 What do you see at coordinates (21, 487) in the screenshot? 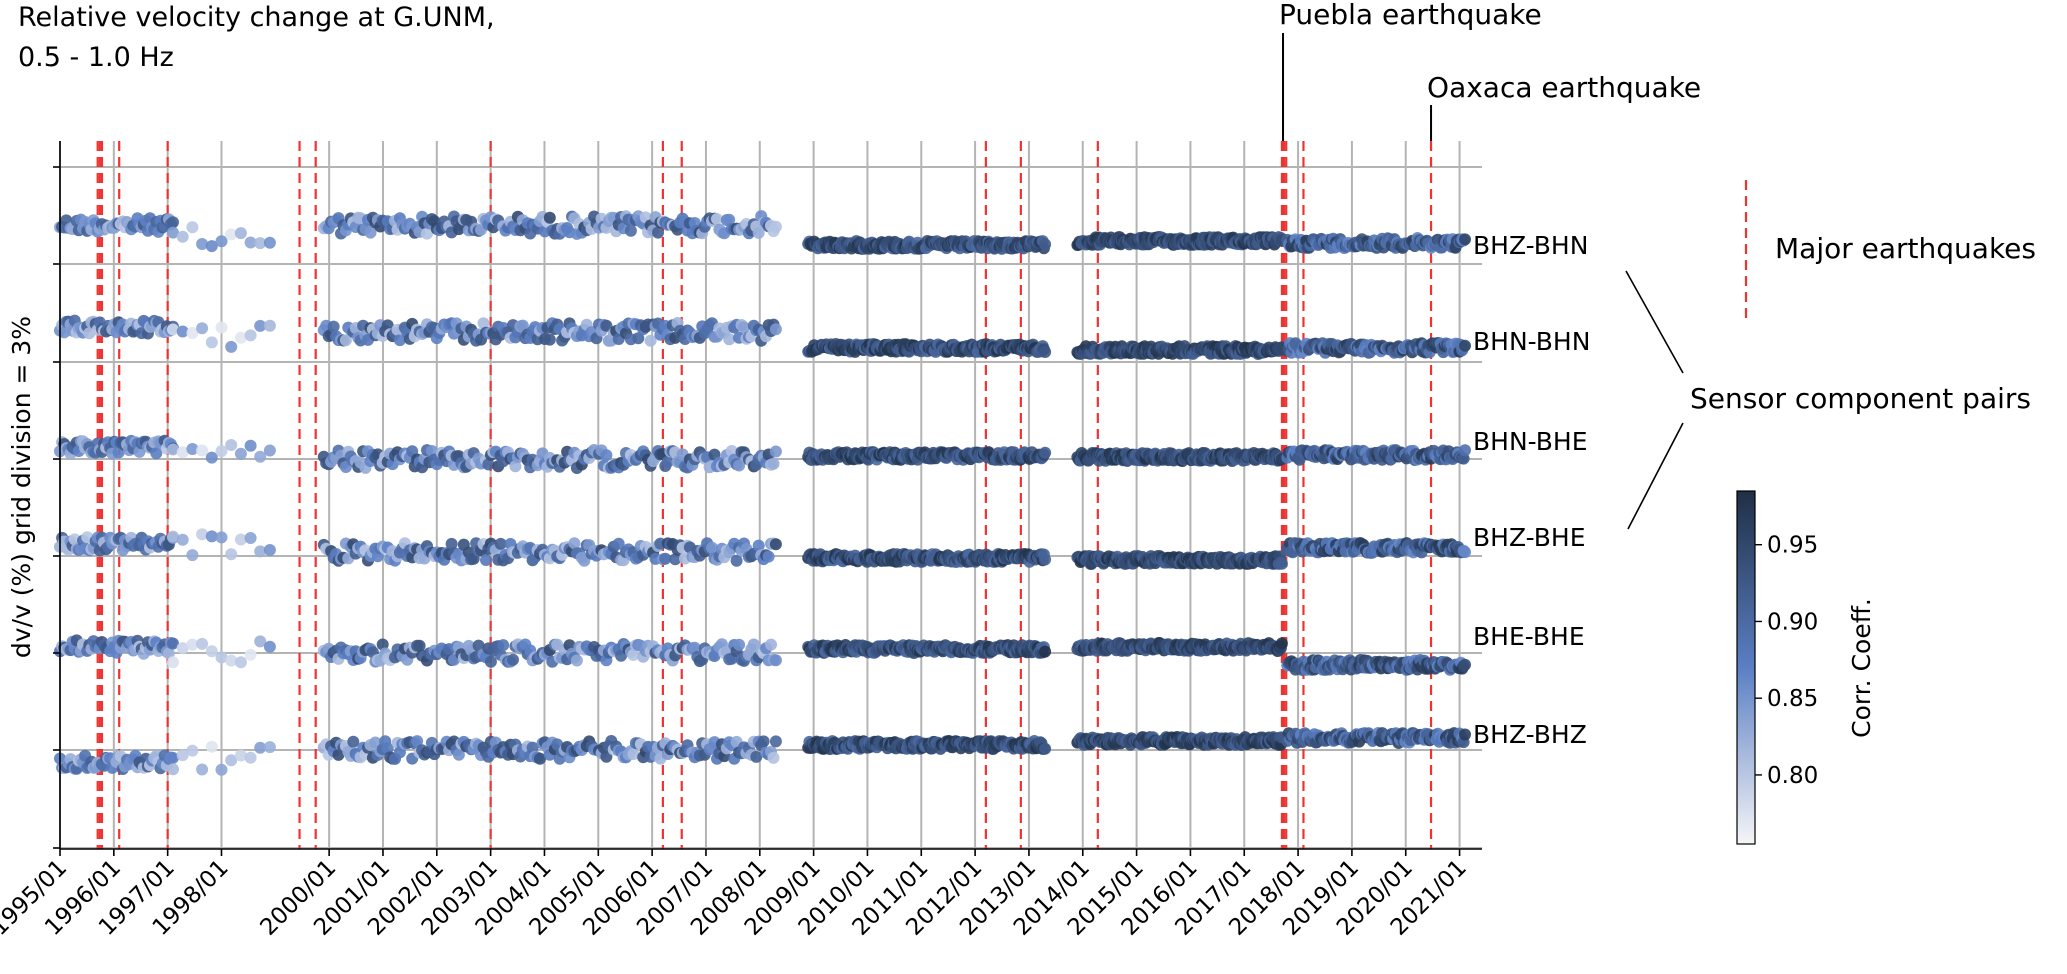
I see `y-axis-label: dv/v (%) grid division = 3%` at bounding box center [21, 487].